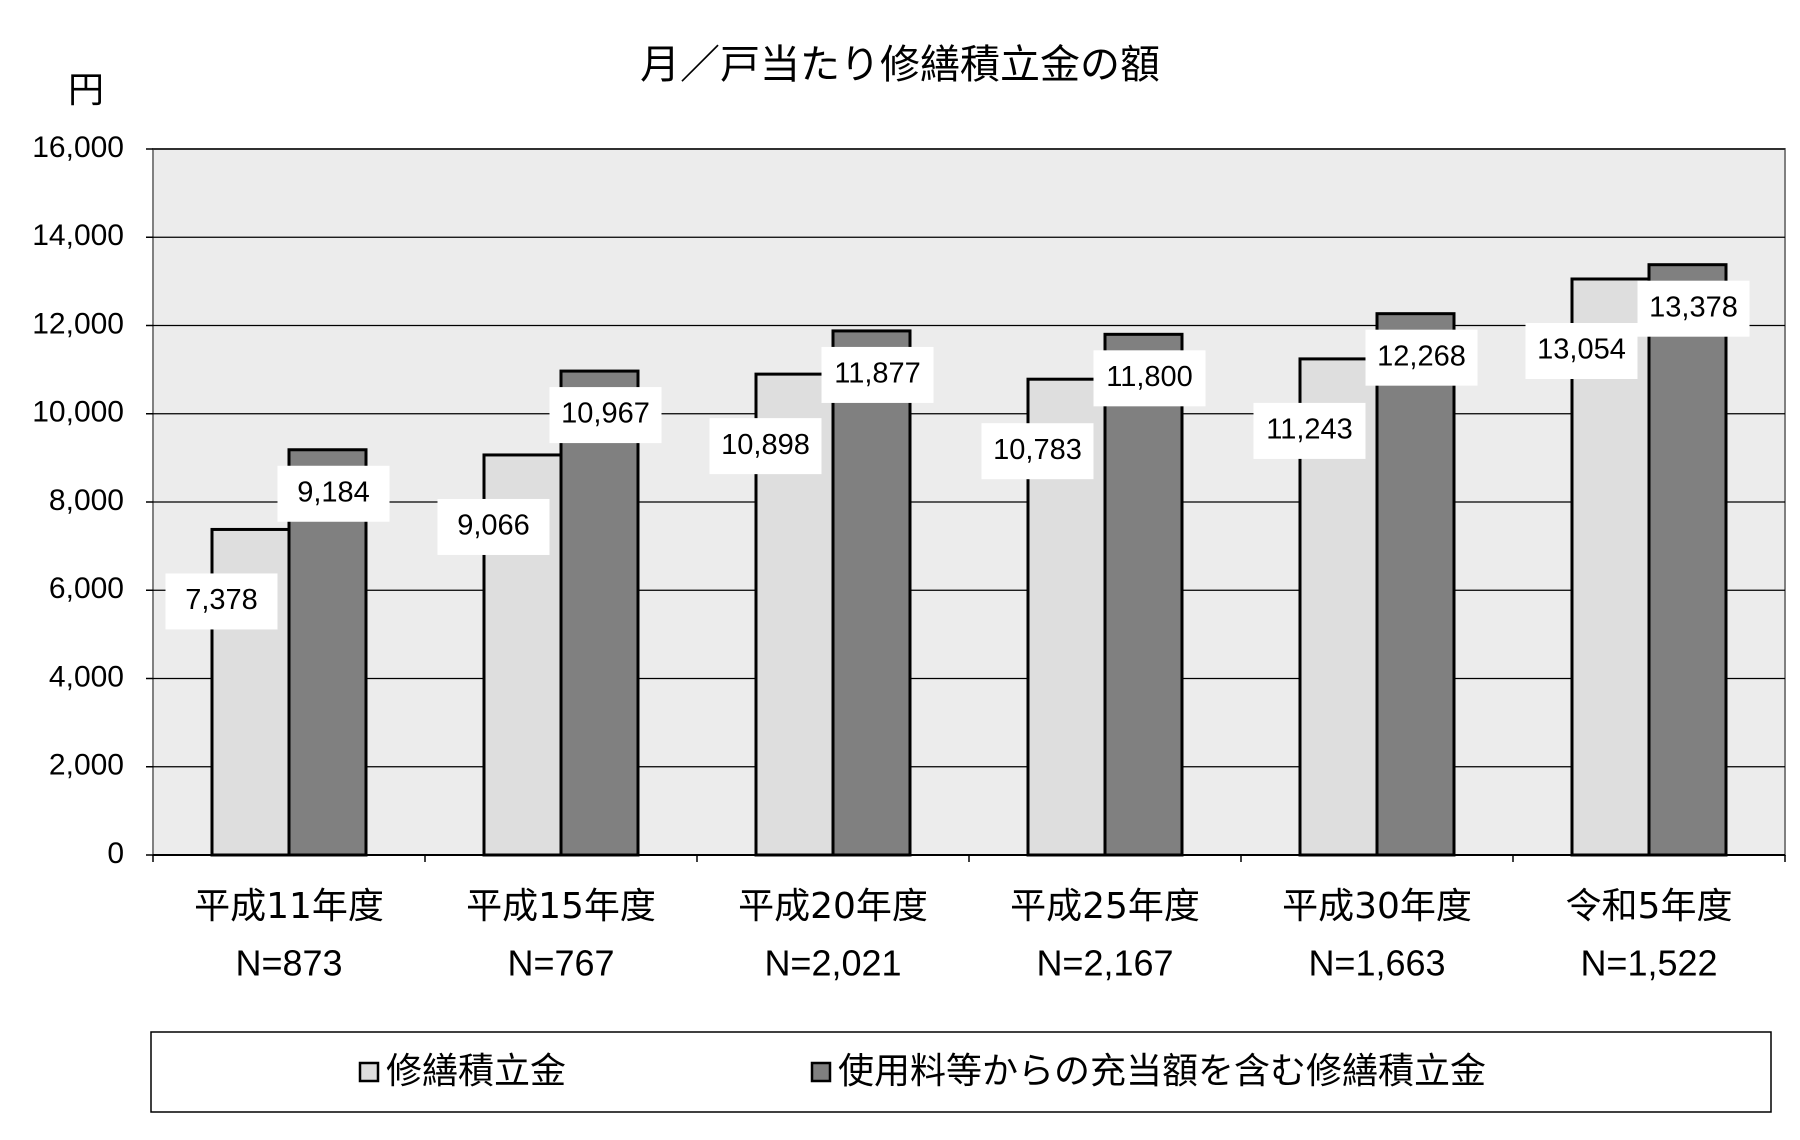 The image size is (1800, 1140). Describe the element at coordinates (78, 412) in the screenshot. I see `y-tick-label: 10,000` at that location.